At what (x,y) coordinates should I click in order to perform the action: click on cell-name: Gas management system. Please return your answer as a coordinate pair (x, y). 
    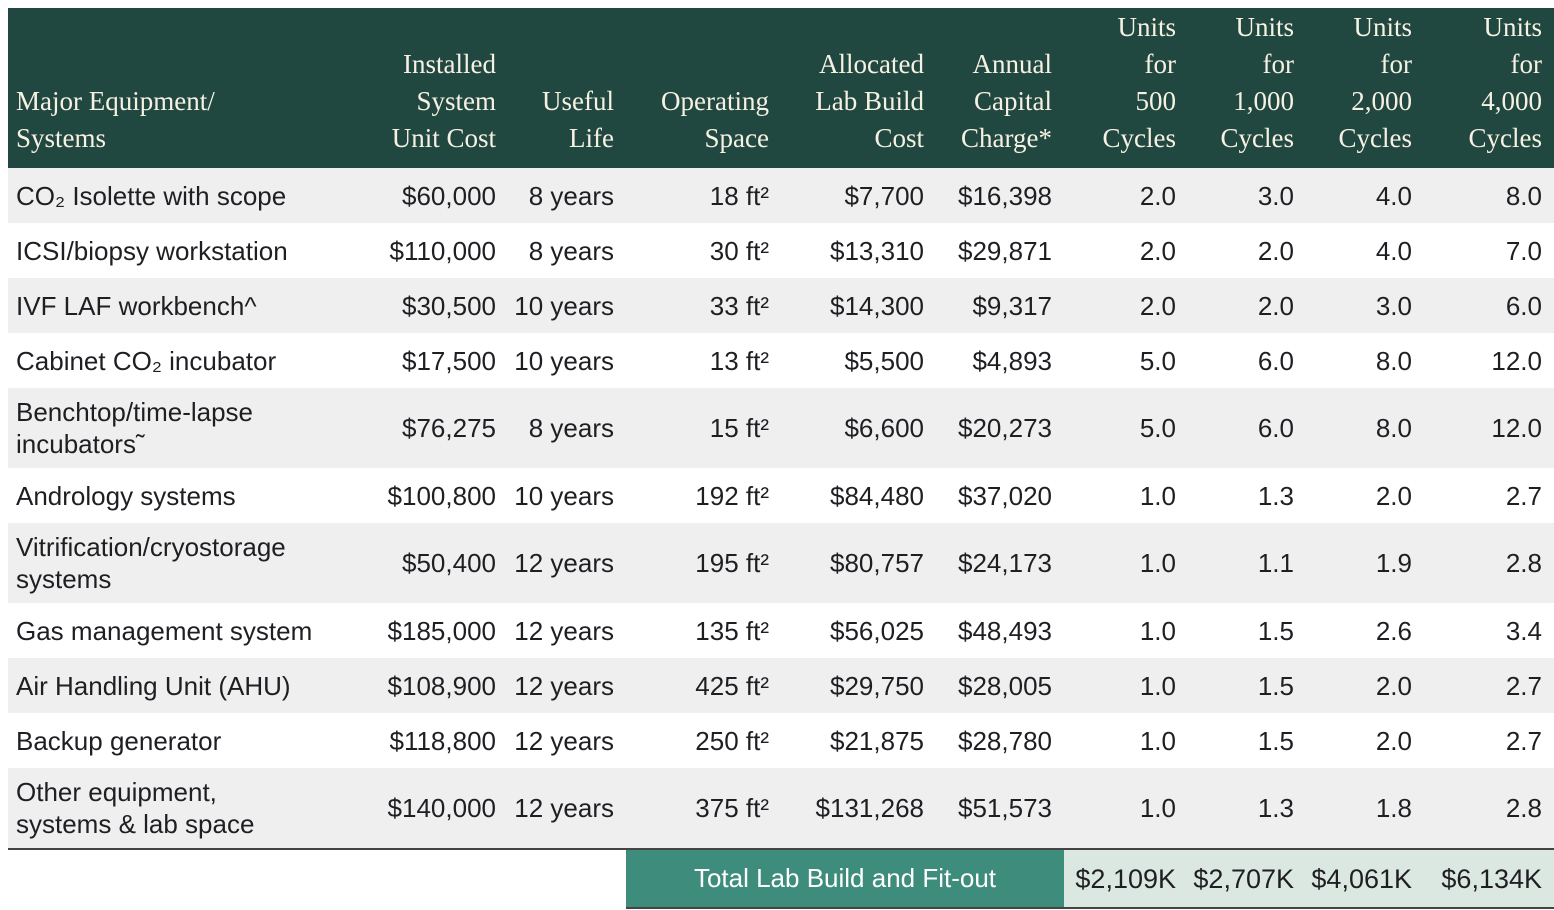
    Looking at the image, I should click on (164, 630).